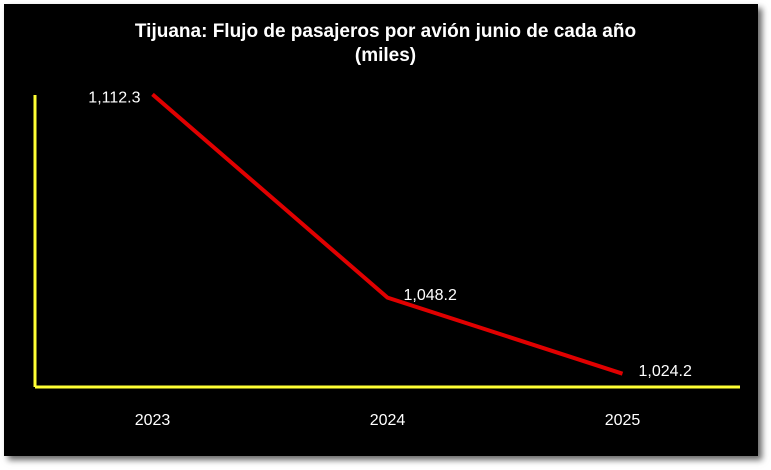  What do you see at coordinates (665, 371) in the screenshot?
I see `data-label: 1,024.2` at bounding box center [665, 371].